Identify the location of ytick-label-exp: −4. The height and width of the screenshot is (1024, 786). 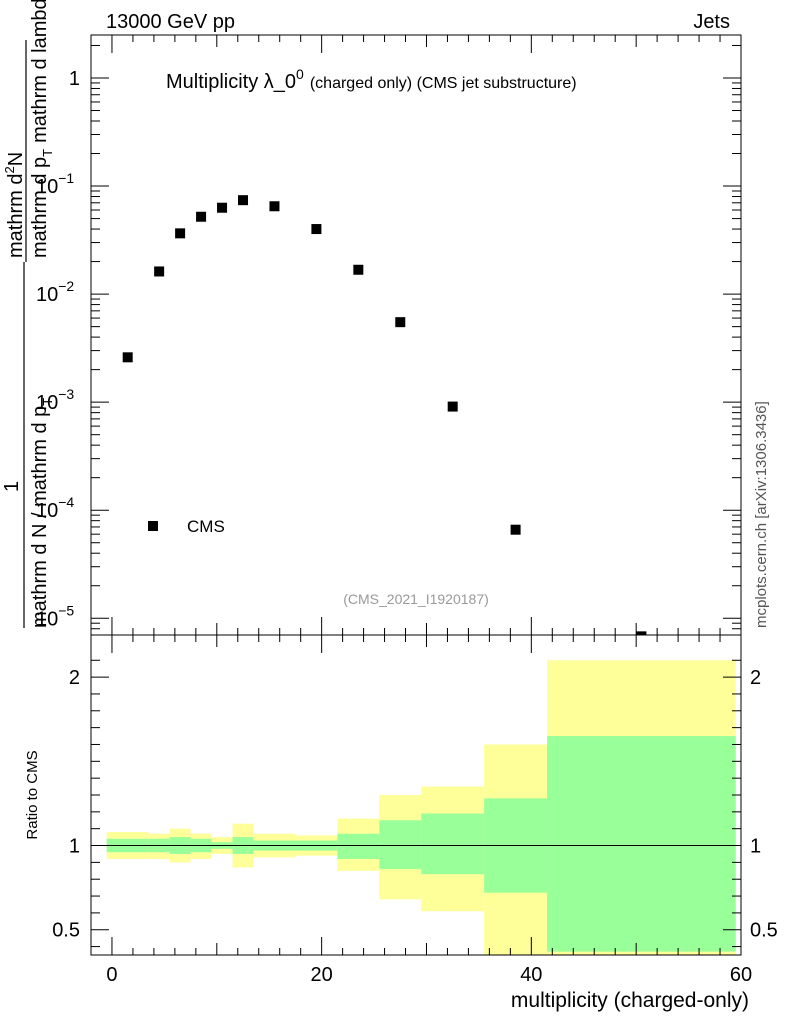
(66, 502).